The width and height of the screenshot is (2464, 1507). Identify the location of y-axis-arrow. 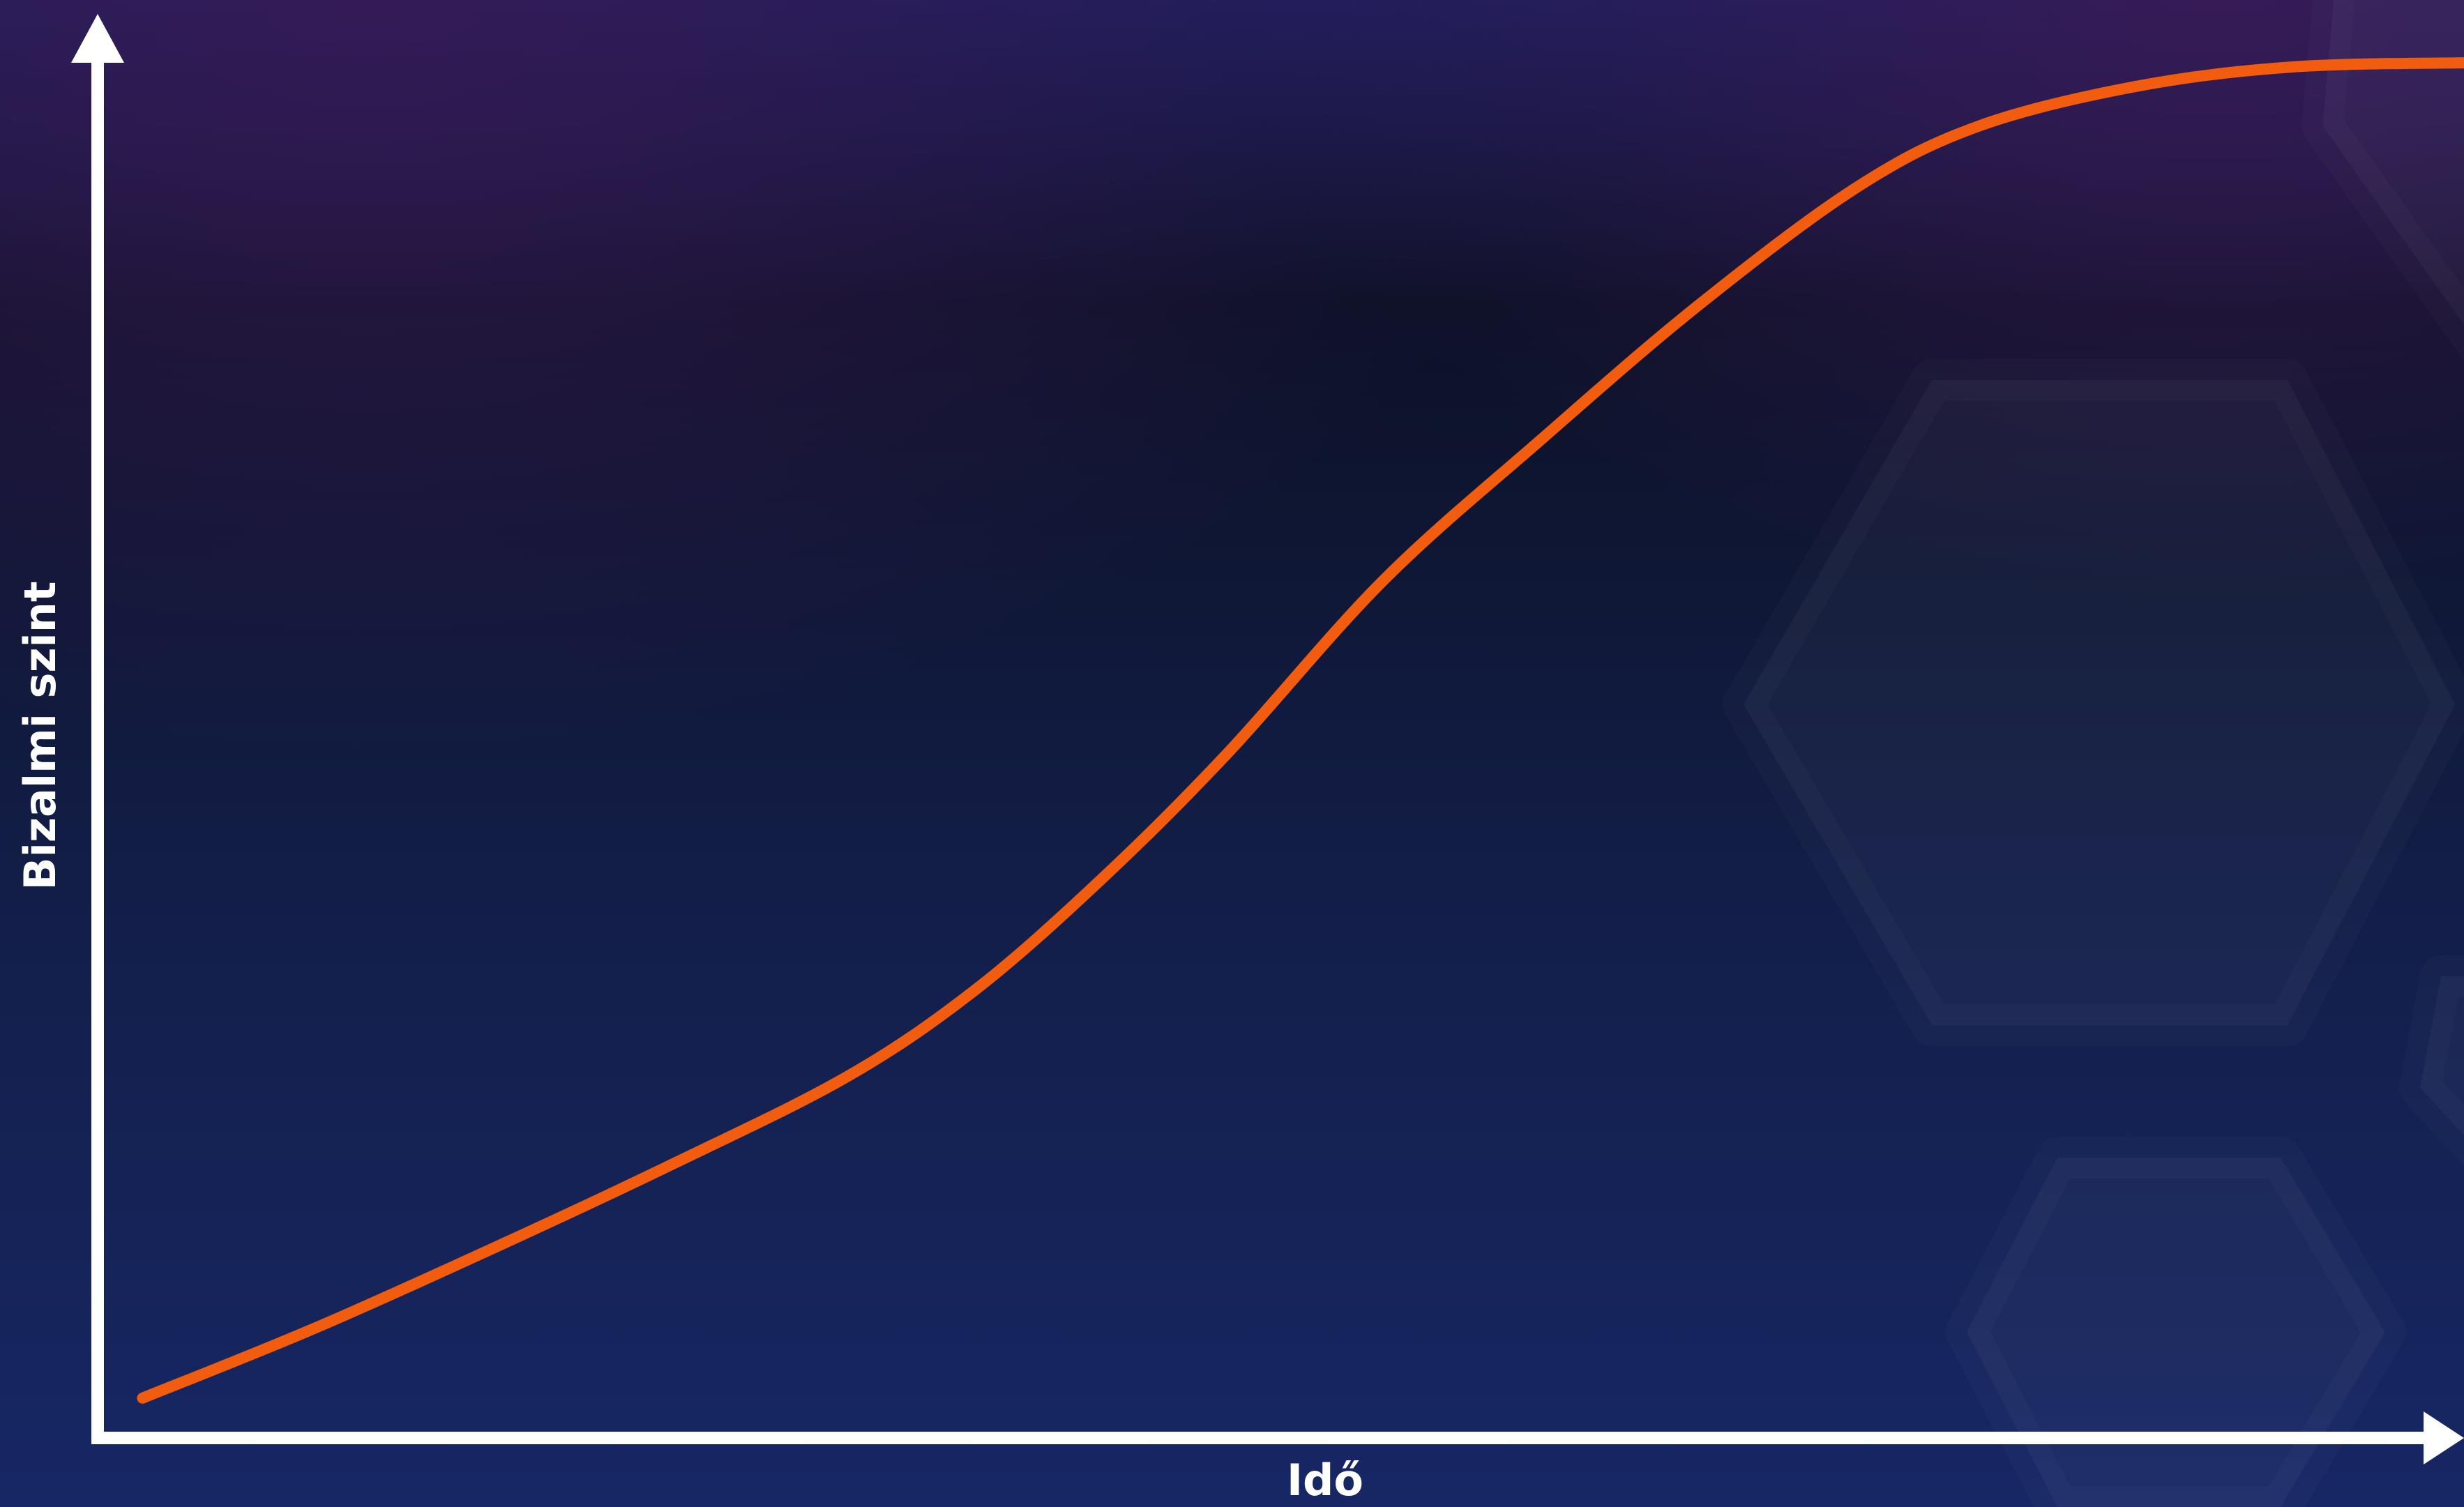
(97, 38).